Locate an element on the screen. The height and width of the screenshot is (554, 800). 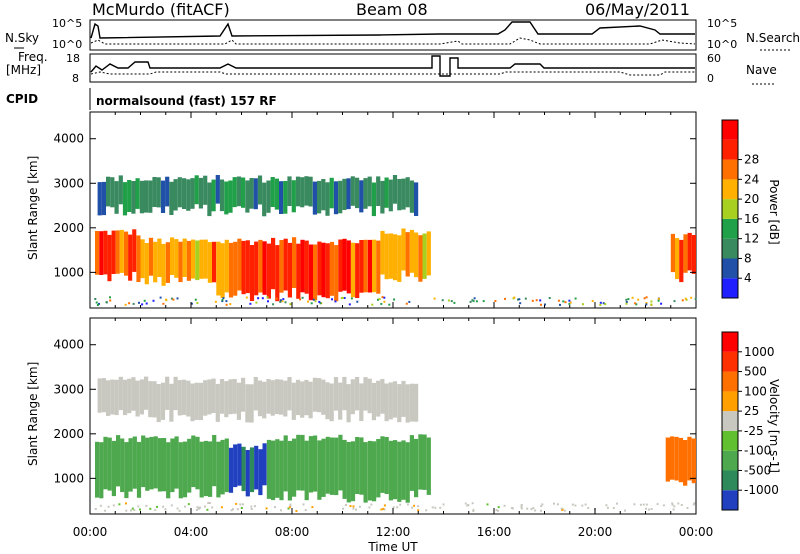
colorbar-swatch is located at coordinates (730, 460).